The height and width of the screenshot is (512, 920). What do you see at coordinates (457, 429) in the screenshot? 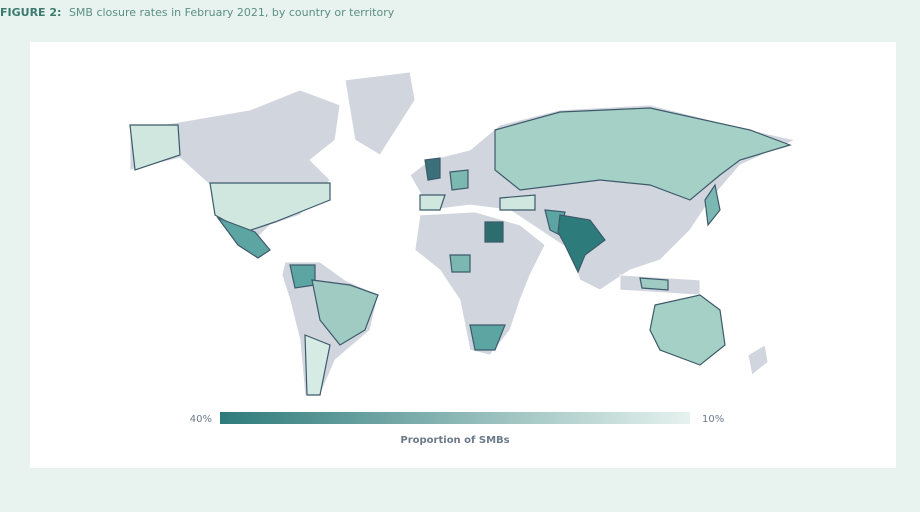
I see `legend: Proportion of SMBs 40% 10%` at bounding box center [457, 429].